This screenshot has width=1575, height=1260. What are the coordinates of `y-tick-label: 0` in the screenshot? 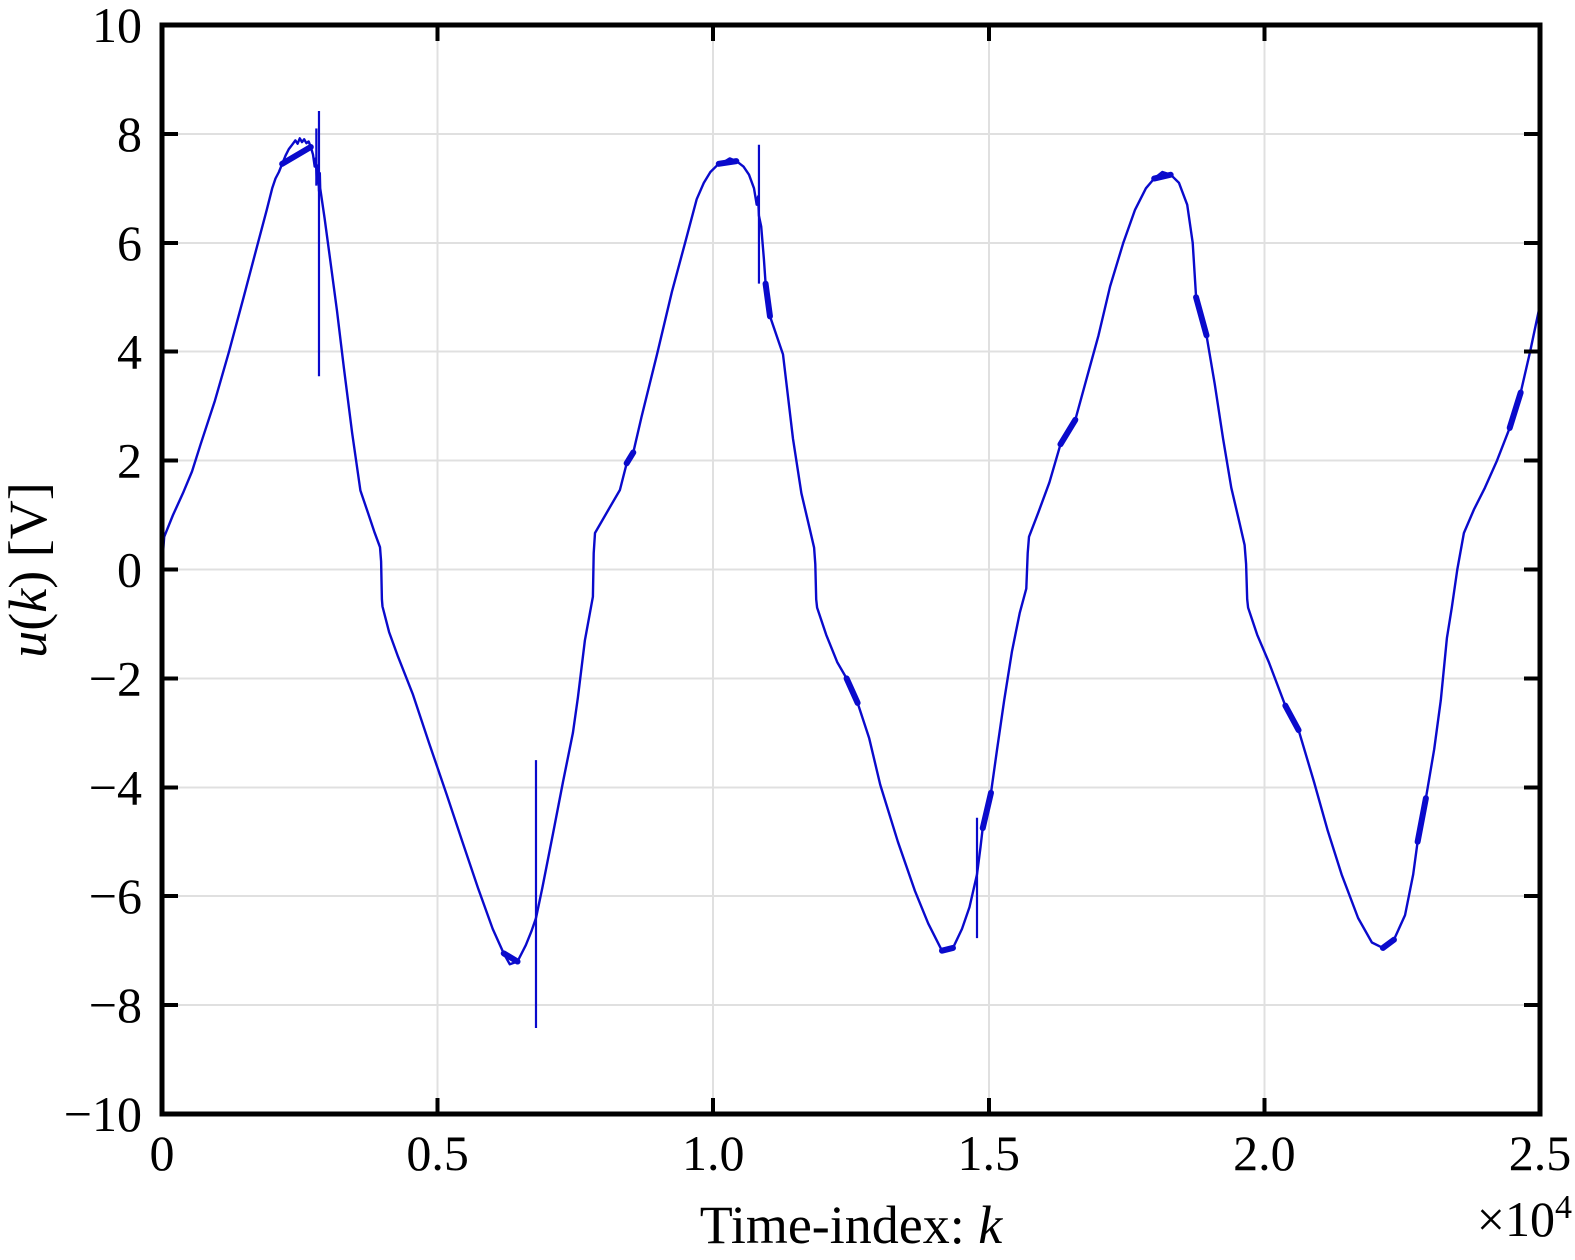 It's located at (129, 570).